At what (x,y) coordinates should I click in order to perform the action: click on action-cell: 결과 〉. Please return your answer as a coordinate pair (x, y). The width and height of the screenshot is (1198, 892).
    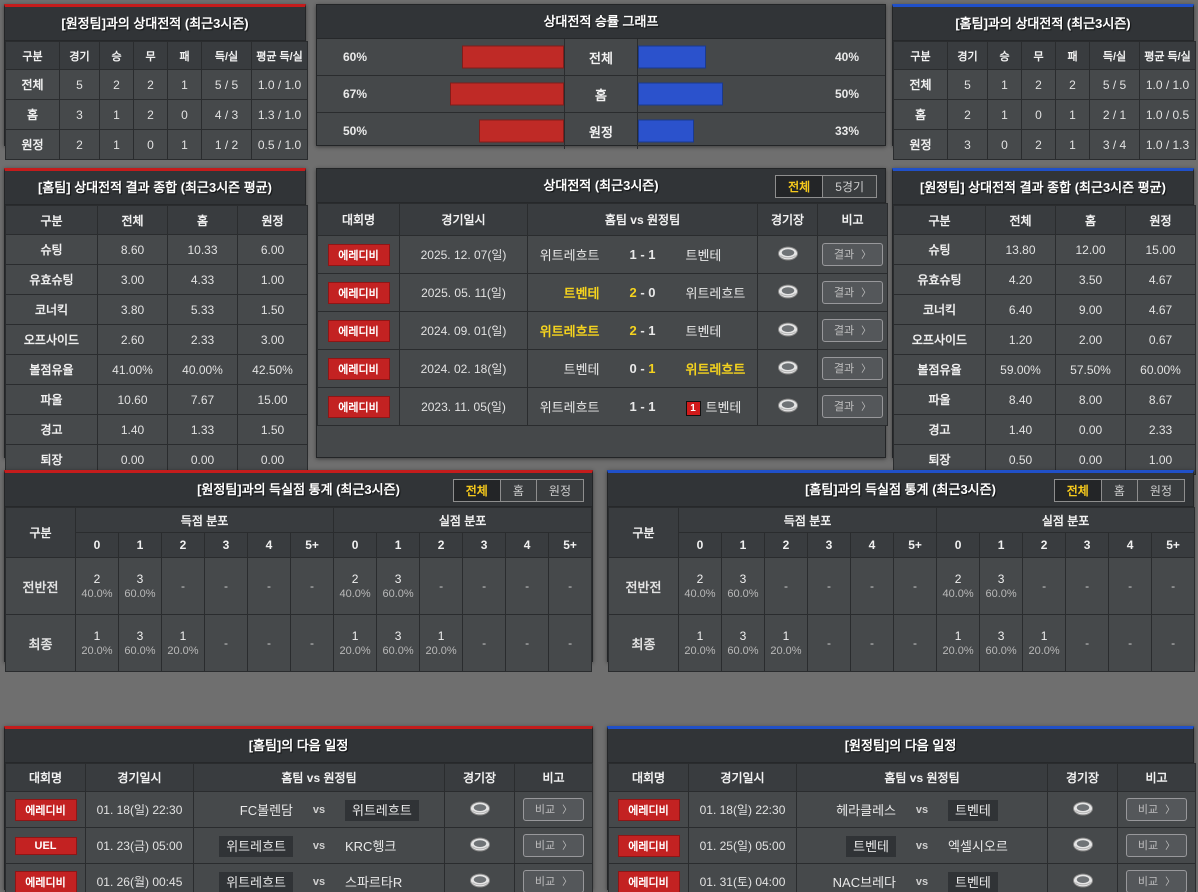
    Looking at the image, I should click on (852, 292).